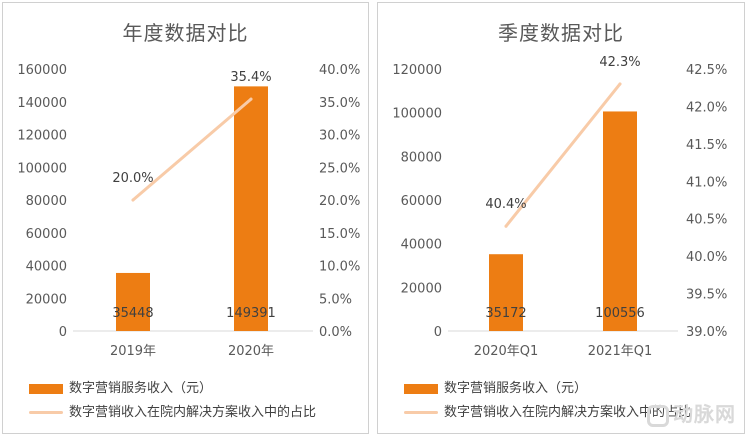 Image resolution: width=749 pixels, height=436 pixels. I want to click on watermark: 动脉网, so click(691, 412).